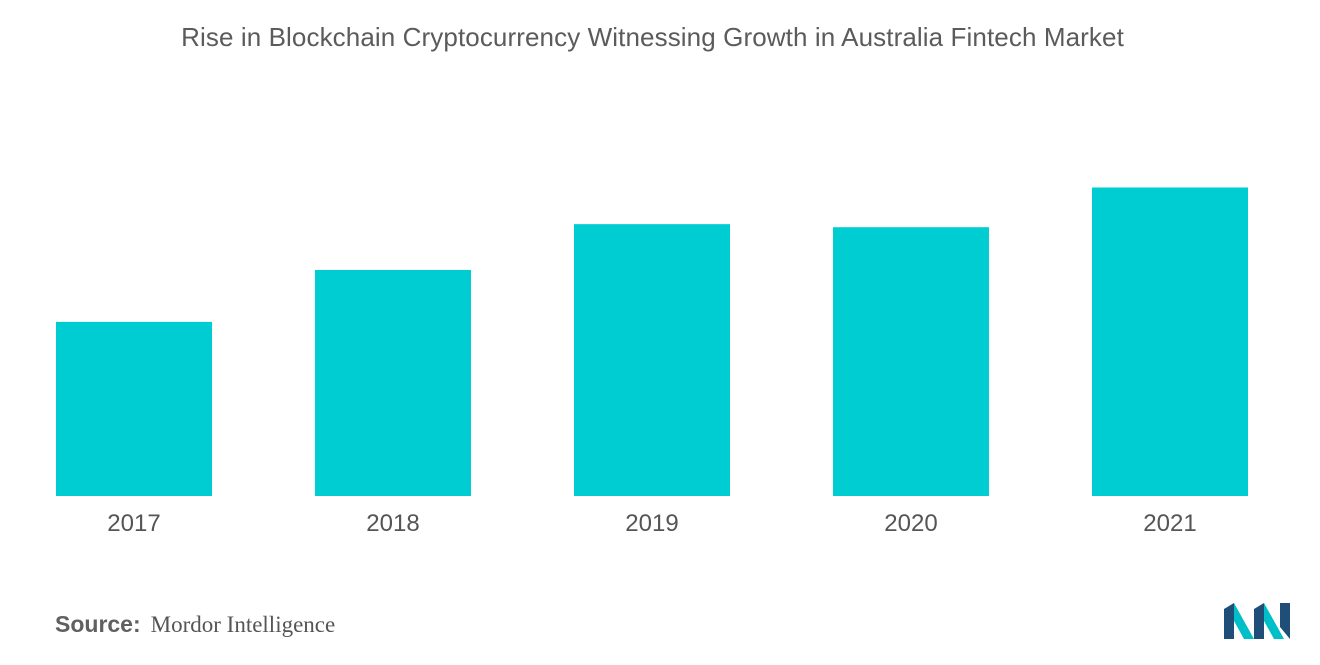 Image resolution: width=1320 pixels, height=665 pixels. I want to click on logo-middle-stroke, so click(1259, 621).